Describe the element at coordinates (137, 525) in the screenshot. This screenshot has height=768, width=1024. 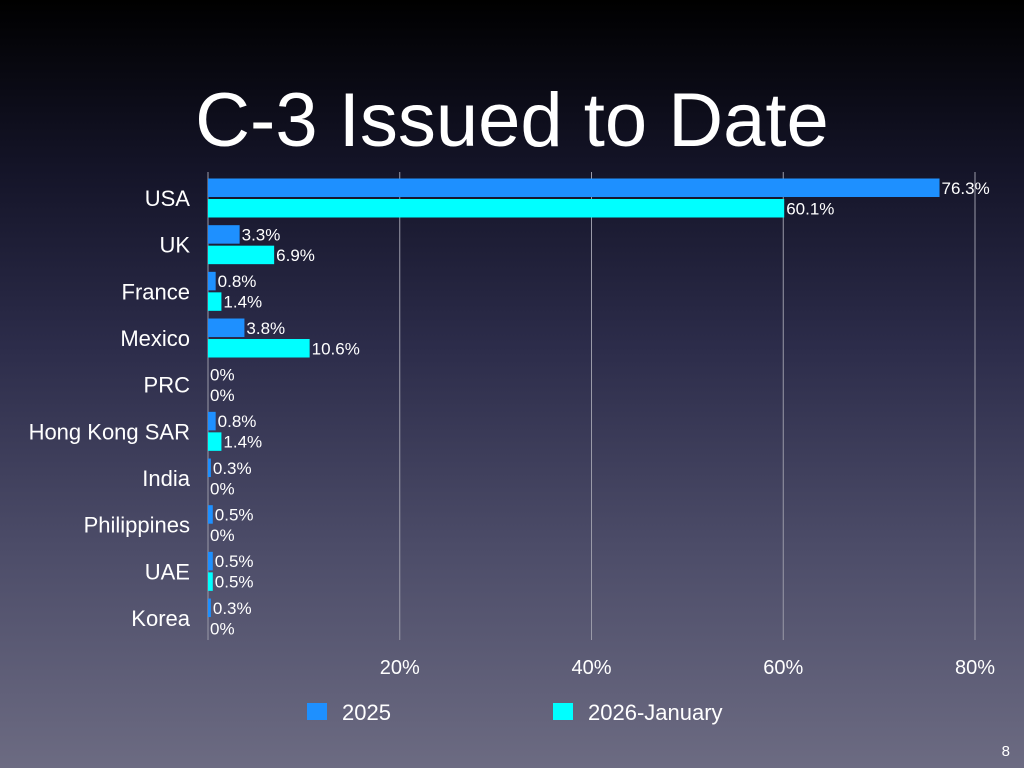
I see `category-label: Philippines` at that location.